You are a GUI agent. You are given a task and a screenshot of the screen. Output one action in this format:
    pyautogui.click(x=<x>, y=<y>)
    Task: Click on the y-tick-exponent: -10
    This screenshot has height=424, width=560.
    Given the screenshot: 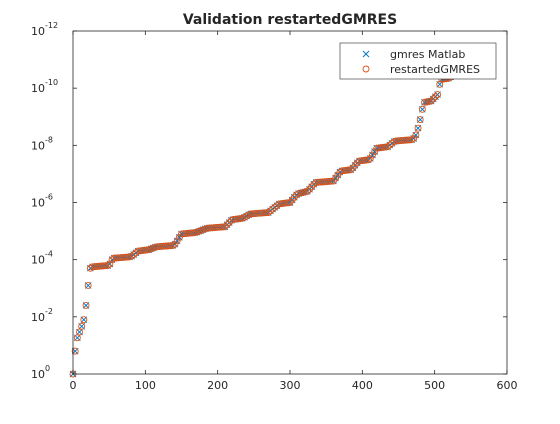 What is the action you would take?
    pyautogui.click(x=51, y=82)
    